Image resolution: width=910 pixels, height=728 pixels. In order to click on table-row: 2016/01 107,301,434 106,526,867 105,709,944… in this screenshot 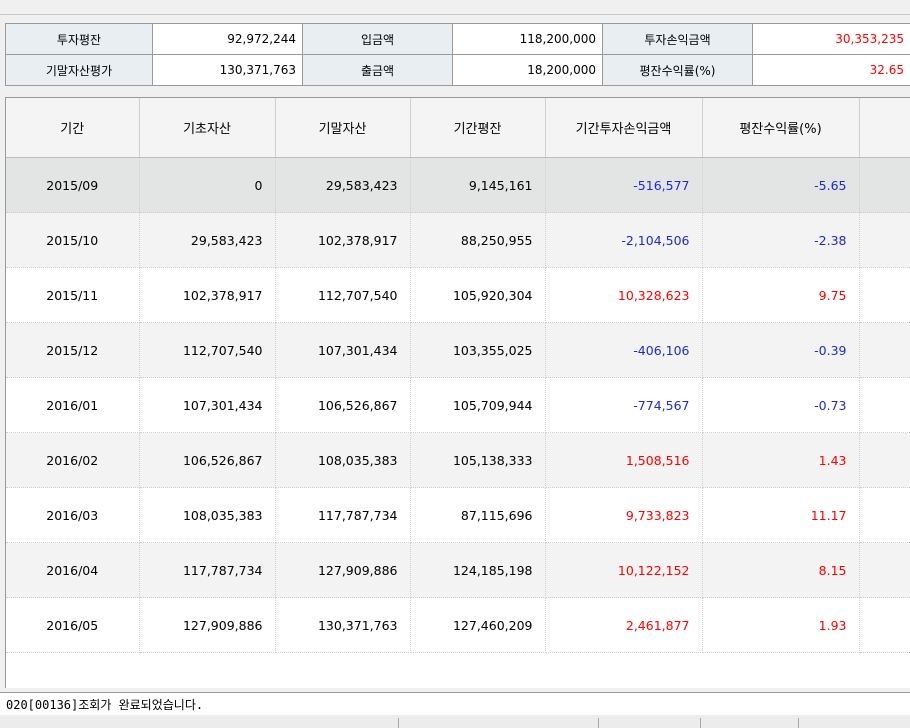, I will do `click(458, 405)`.